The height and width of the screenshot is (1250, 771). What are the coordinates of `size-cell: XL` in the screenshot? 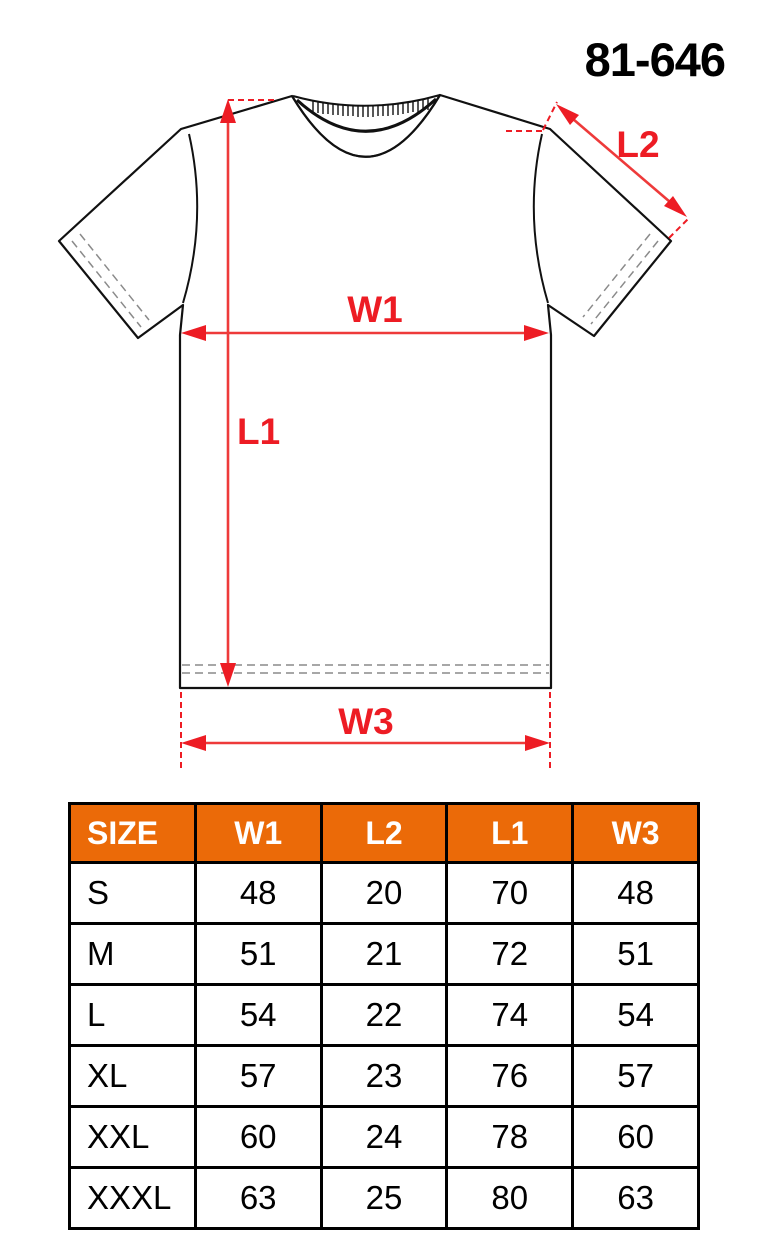 It's located at (132, 1076).